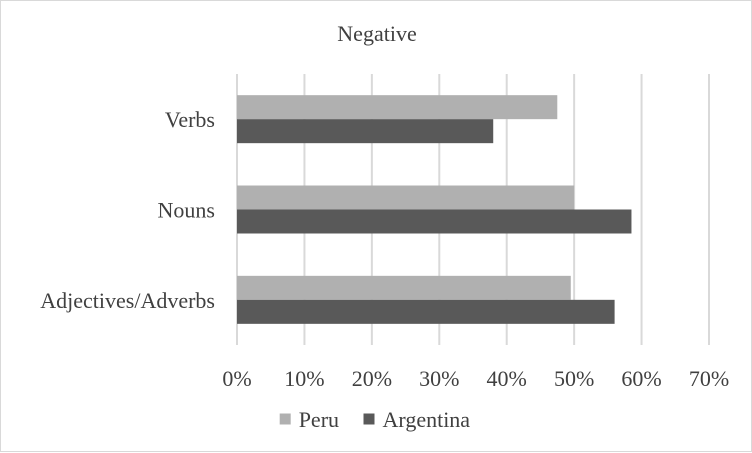 The height and width of the screenshot is (453, 752). I want to click on x-tick-labels: 0% 10% 20% 30% 40% 50% 60% 70%, so click(475, 378).